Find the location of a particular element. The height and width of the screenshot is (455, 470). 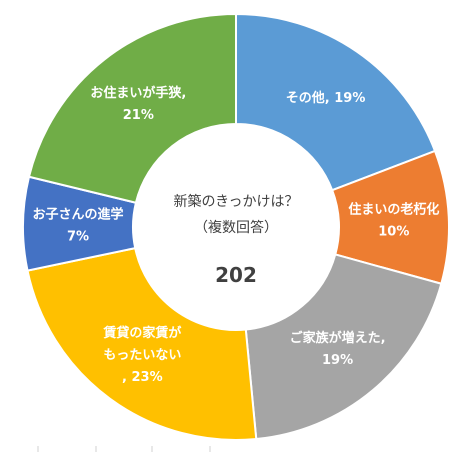

baseline-ticks is located at coordinates (124, 449).